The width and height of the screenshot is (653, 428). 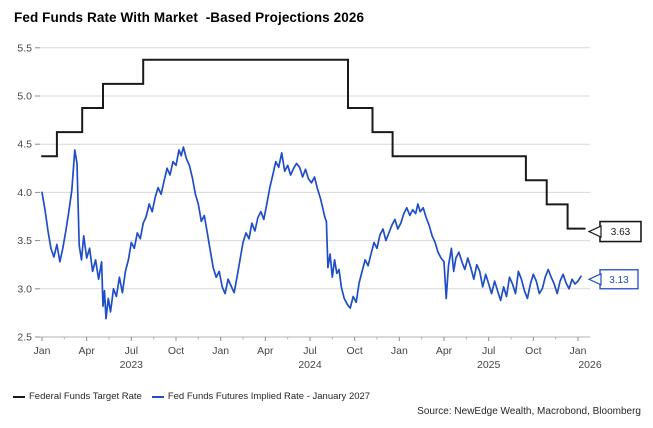 I want to click on end-label-target-rate: 3.63, so click(x=614, y=231).